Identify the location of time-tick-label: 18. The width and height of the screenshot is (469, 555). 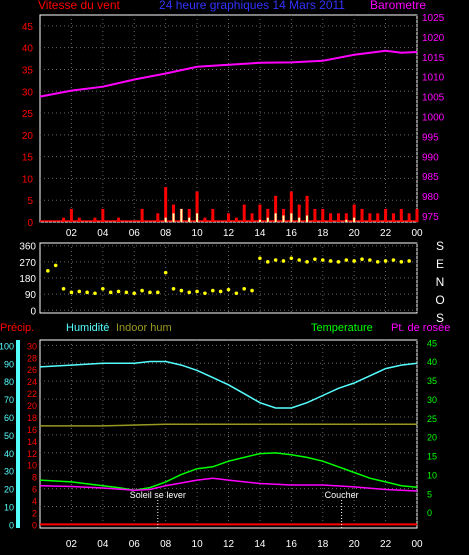
(323, 233).